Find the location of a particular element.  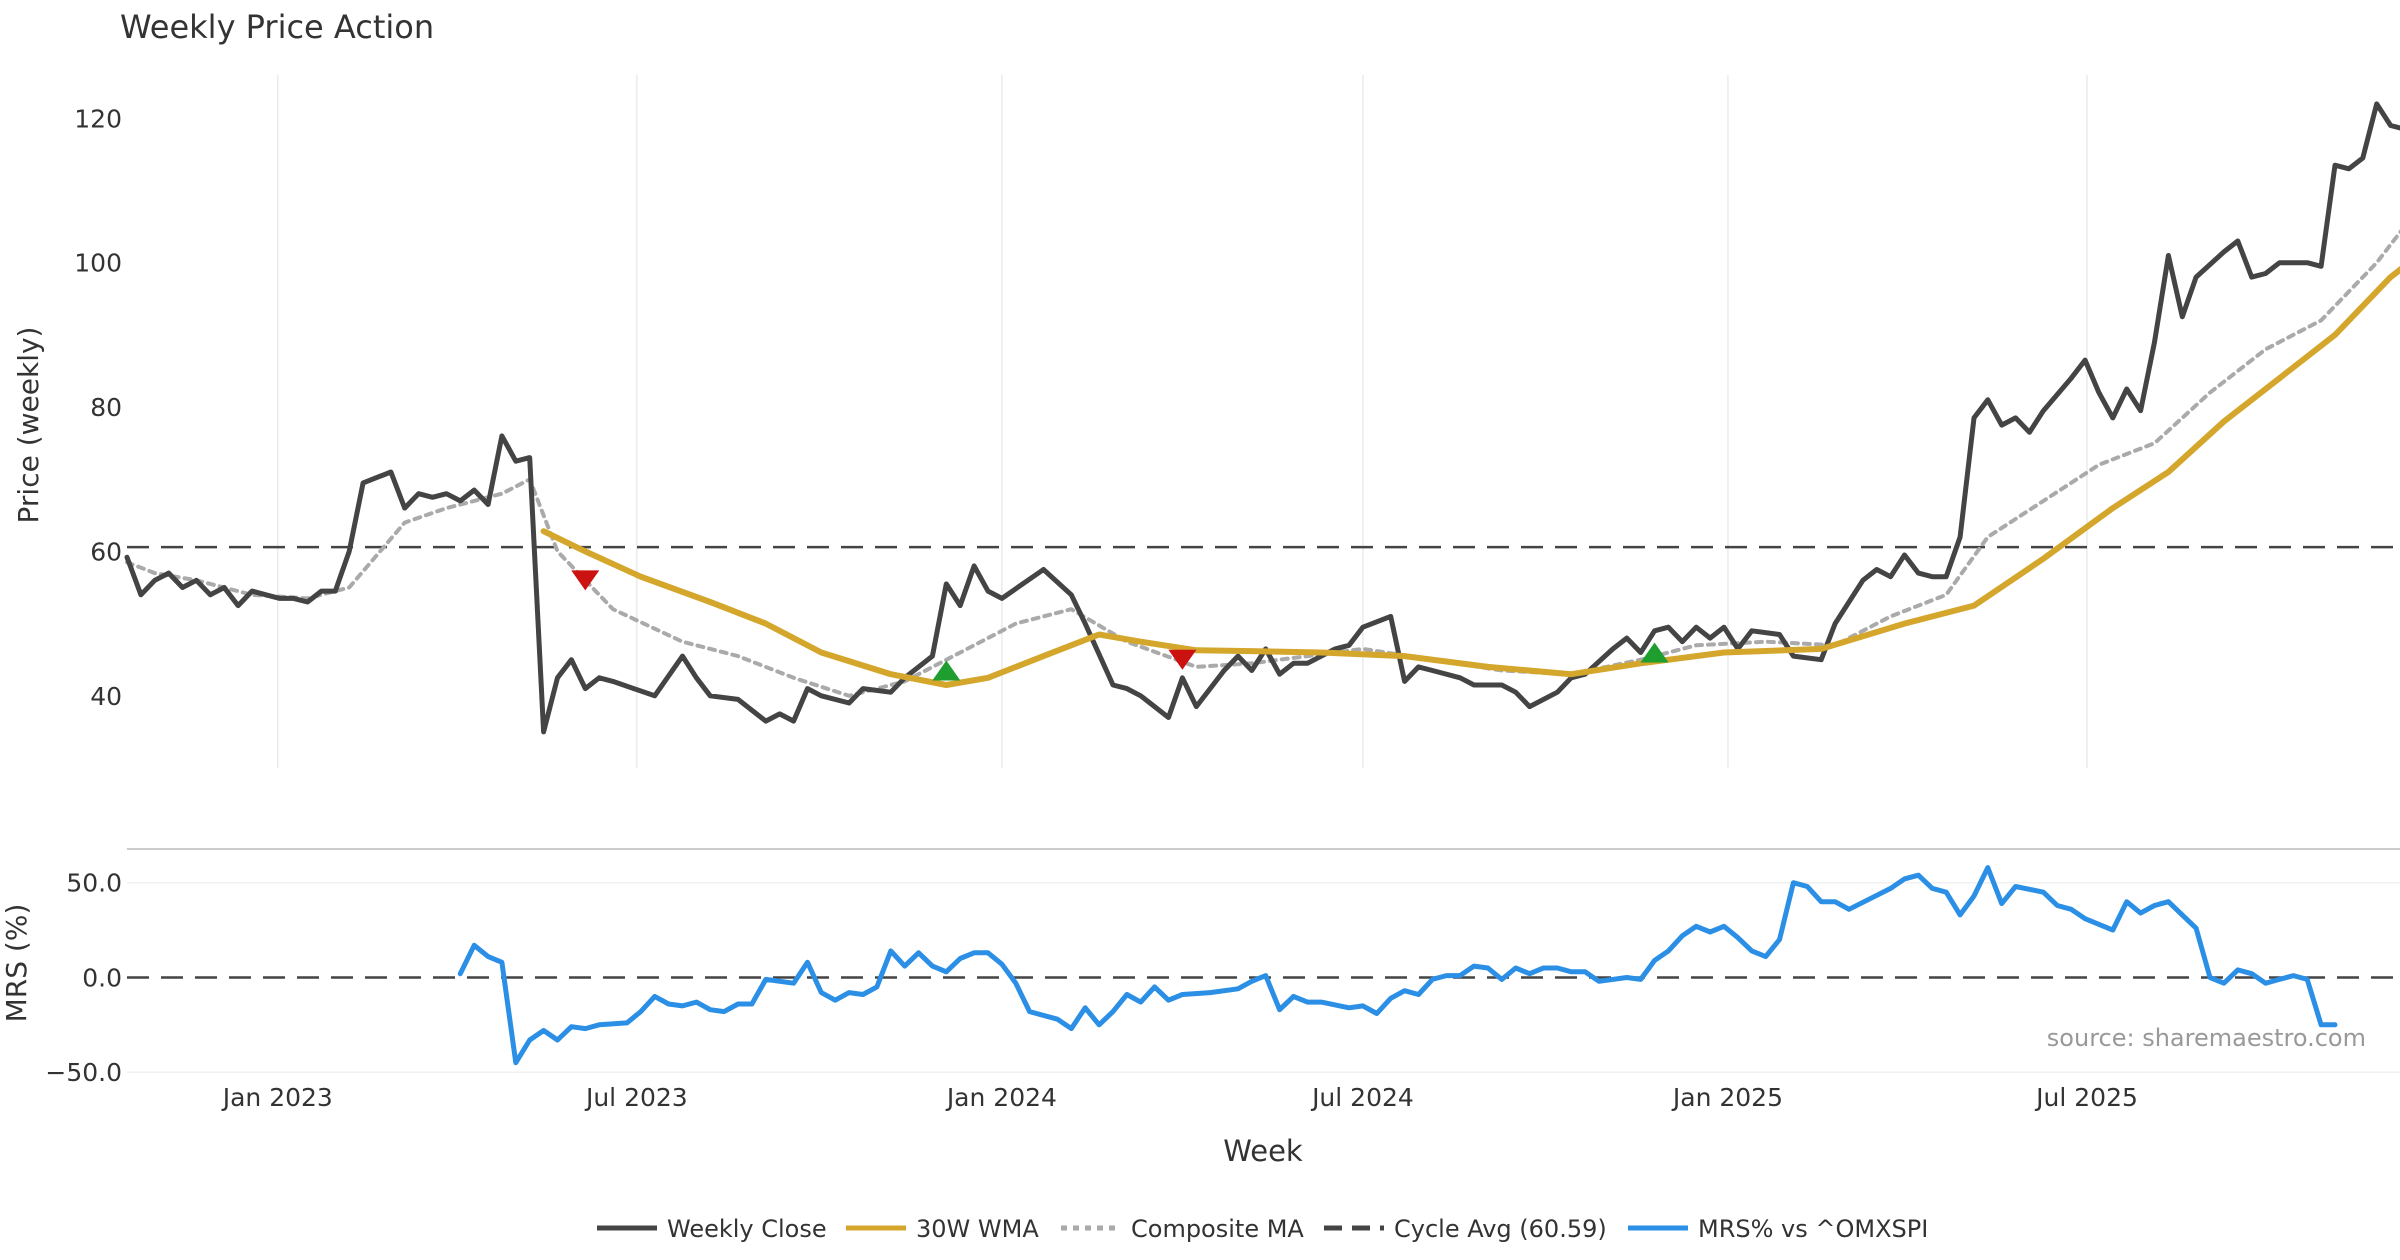

legend-item-mrs-vs-omxspi: MRS% vs ^OMXSPI is located at coordinates (1778, 1229).